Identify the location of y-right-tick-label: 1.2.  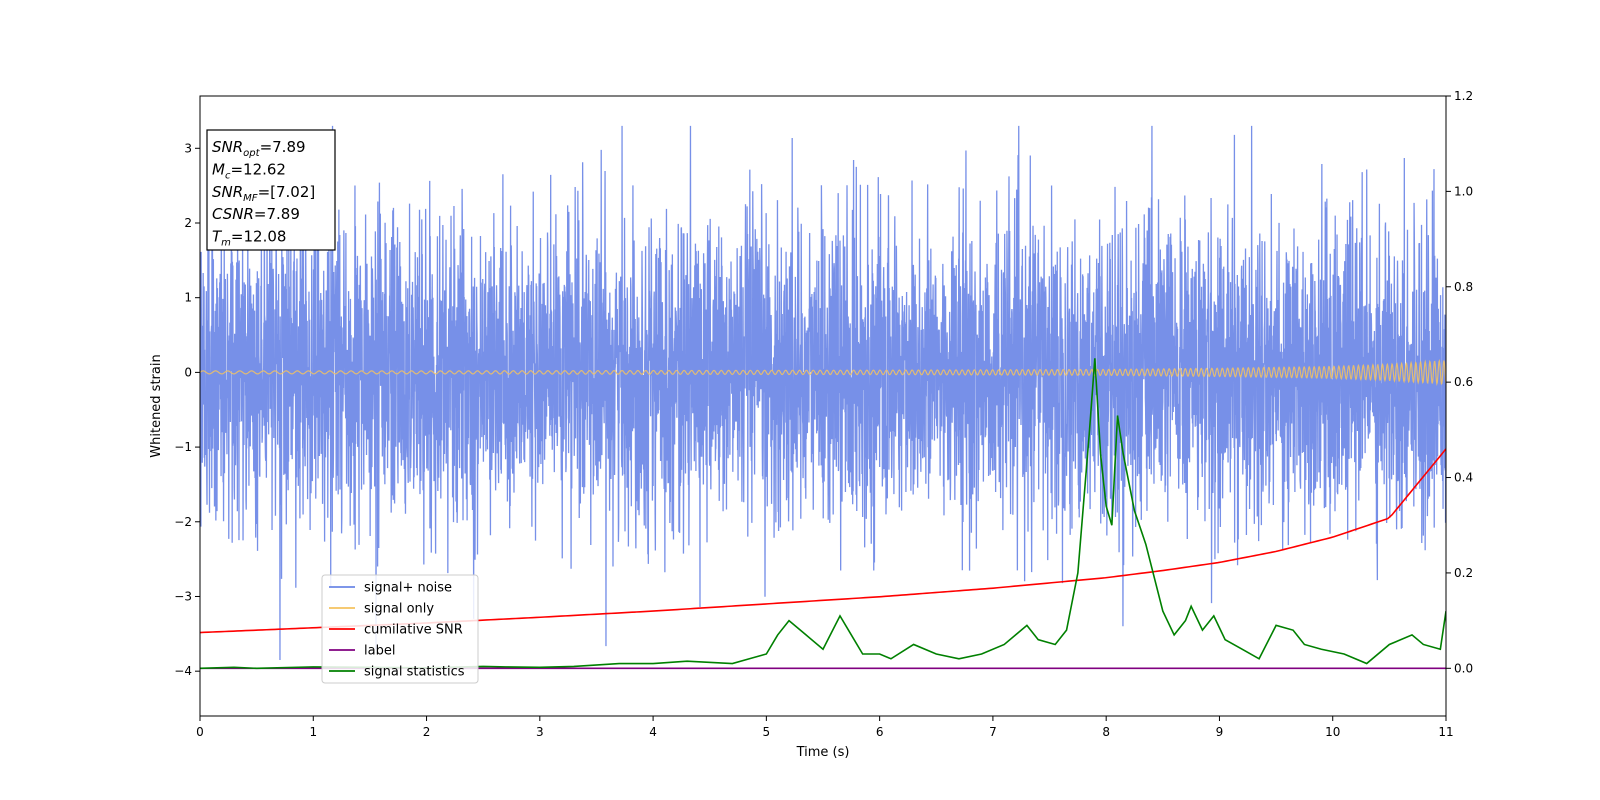
(1463, 96).